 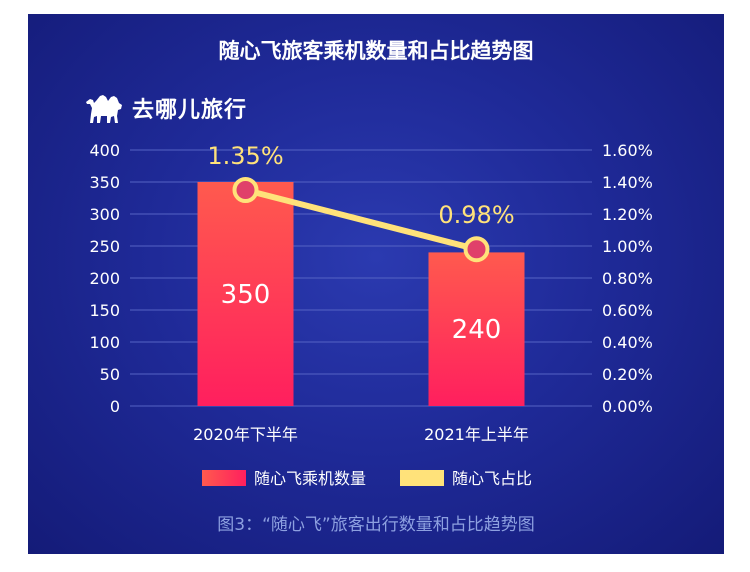 I want to click on right-axis-tick-label: 0.80%, so click(x=627, y=278).